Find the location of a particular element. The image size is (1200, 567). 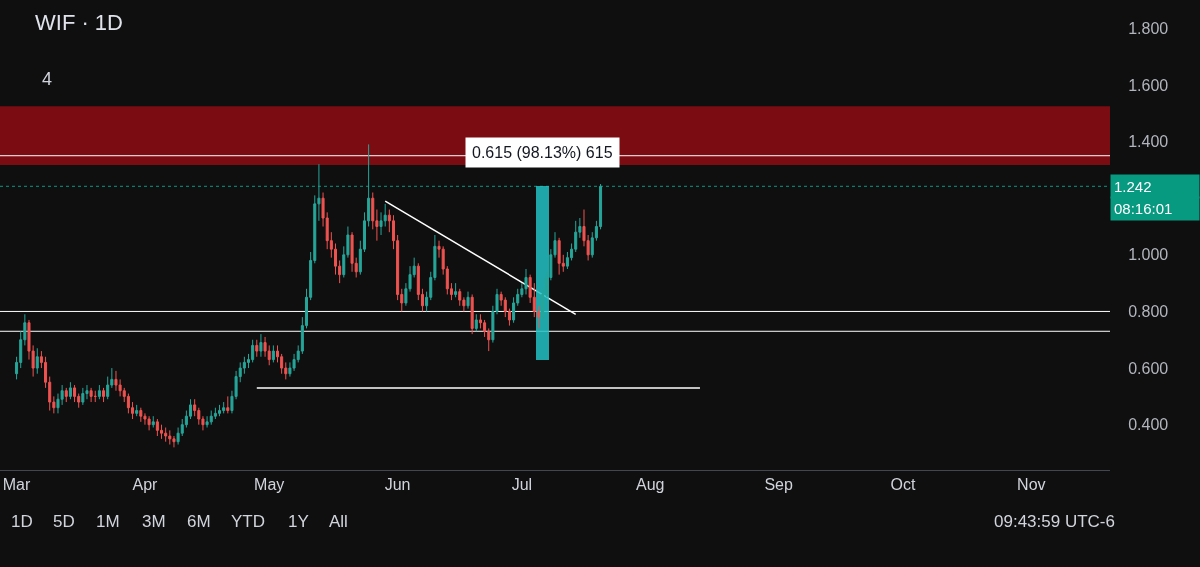

text: 1D is located at coordinates (22, 521).